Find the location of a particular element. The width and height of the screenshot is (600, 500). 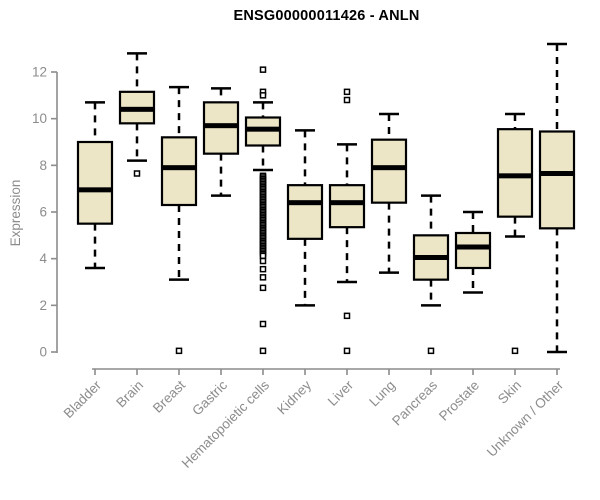

boxplot-skin is located at coordinates (515, 233).